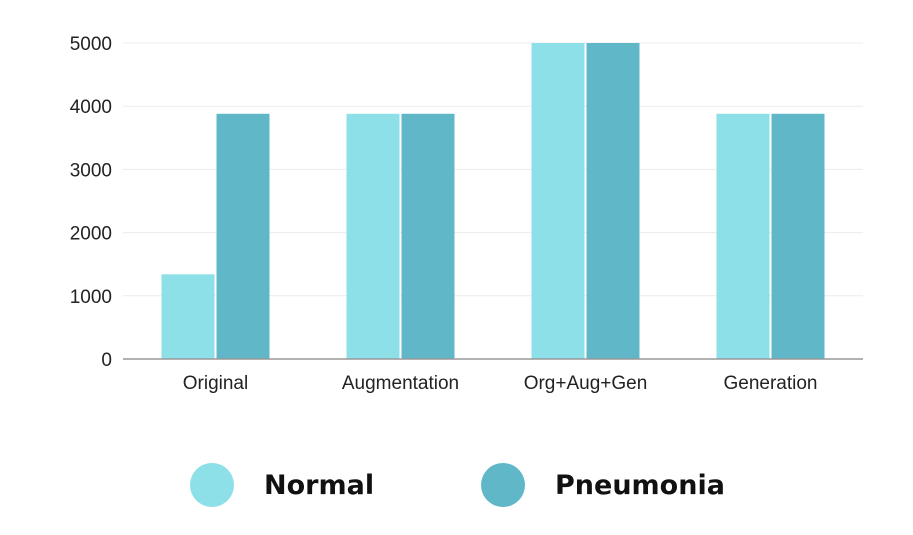  I want to click on y-tick-label: 2000, so click(91, 234).